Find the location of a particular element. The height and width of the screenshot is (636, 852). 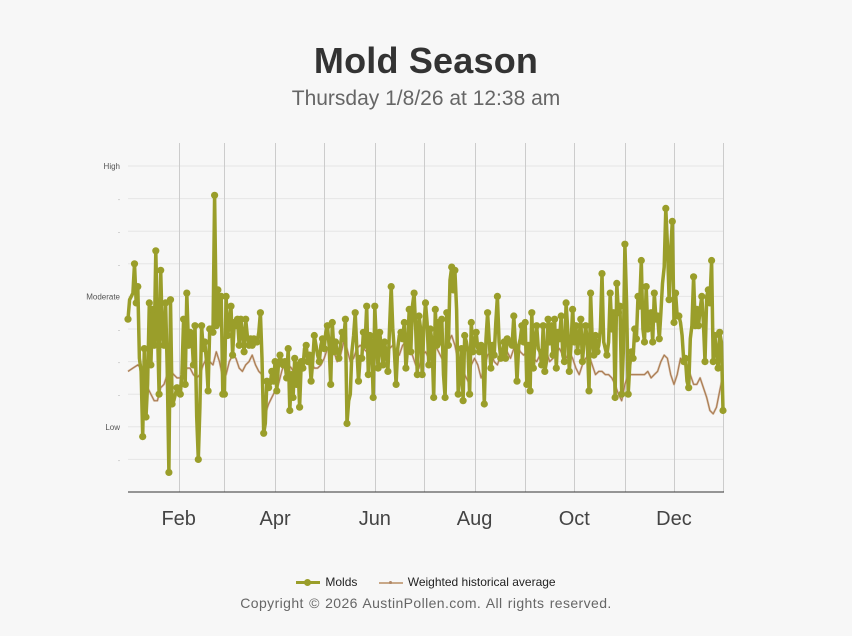

x-tick-label: Oct is located at coordinates (575, 519).